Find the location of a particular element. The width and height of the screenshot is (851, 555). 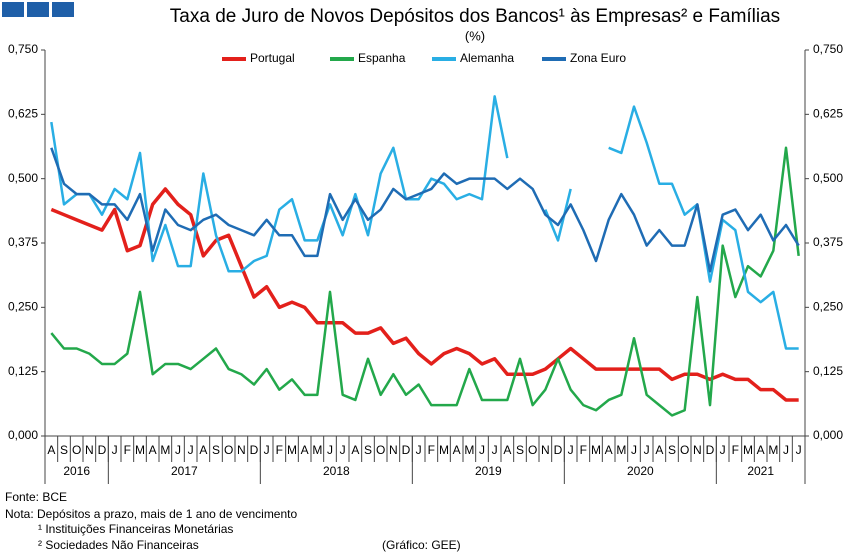

y2-tick-label: 0,500 is located at coordinates (828, 178).